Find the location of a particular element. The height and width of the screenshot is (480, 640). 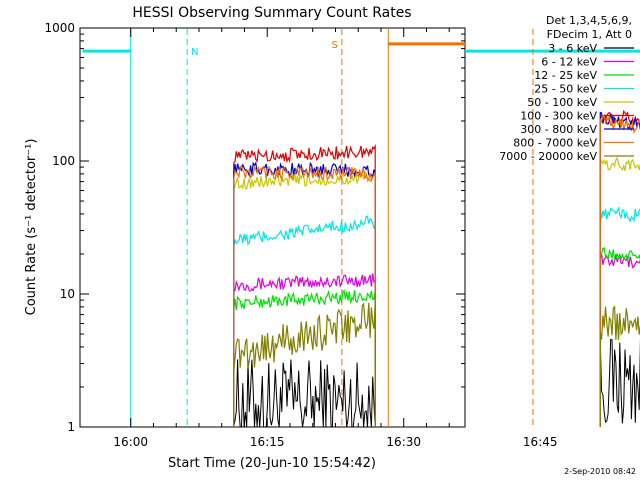

legend-label: 3 - 6 keV is located at coordinates (572, 48).